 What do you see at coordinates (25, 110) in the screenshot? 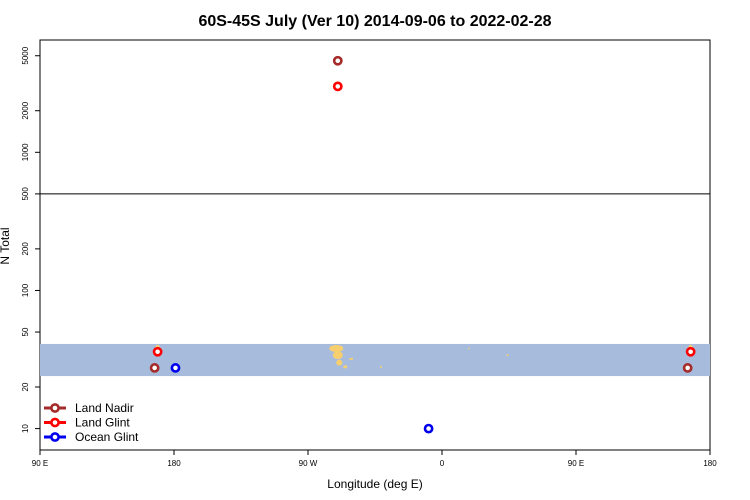
I see `y-tick-label: 2000` at bounding box center [25, 110].